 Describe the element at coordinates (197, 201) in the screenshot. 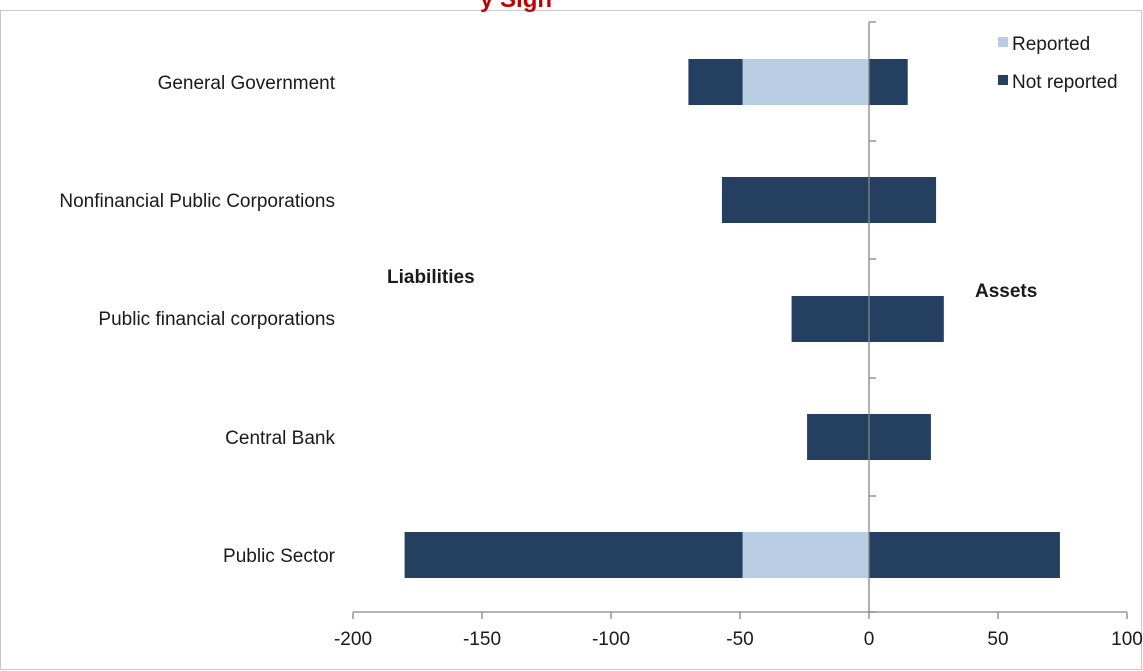

I see `category-label: Nonfinancial Public Corporations` at that location.